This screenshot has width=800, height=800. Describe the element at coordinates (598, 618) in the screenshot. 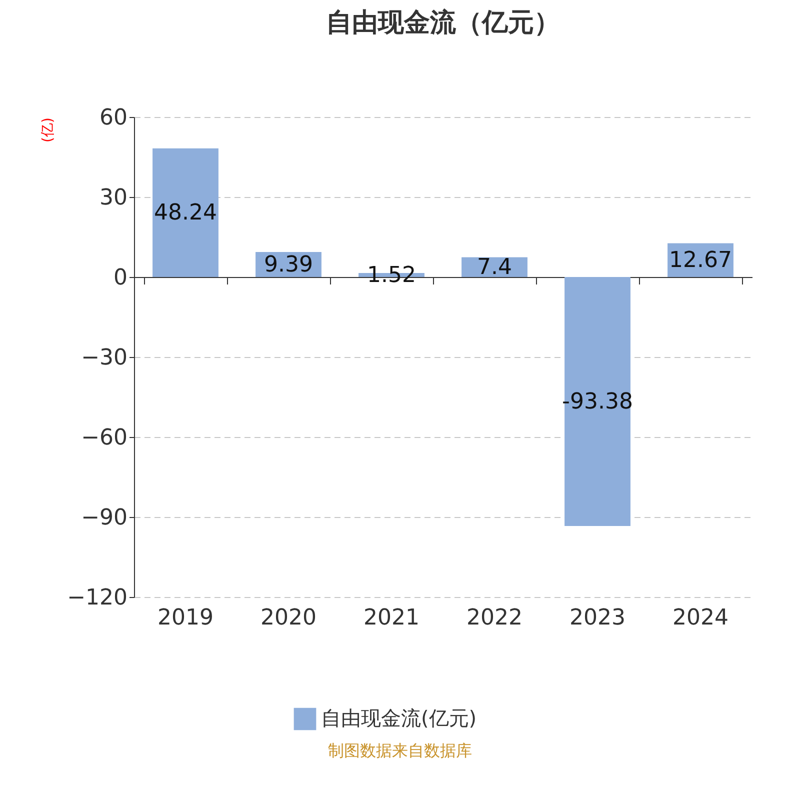

I see `x-tick-label: 2023` at that location.